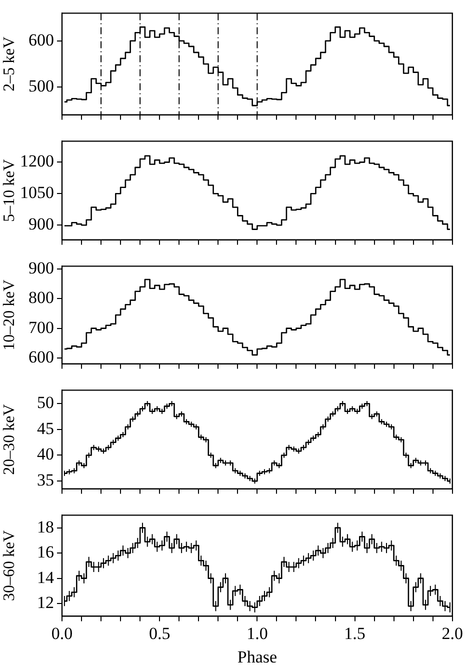 The width and height of the screenshot is (466, 668). Describe the element at coordinates (37, 192) in the screenshot. I see `y-tick-label: 1050` at that location.